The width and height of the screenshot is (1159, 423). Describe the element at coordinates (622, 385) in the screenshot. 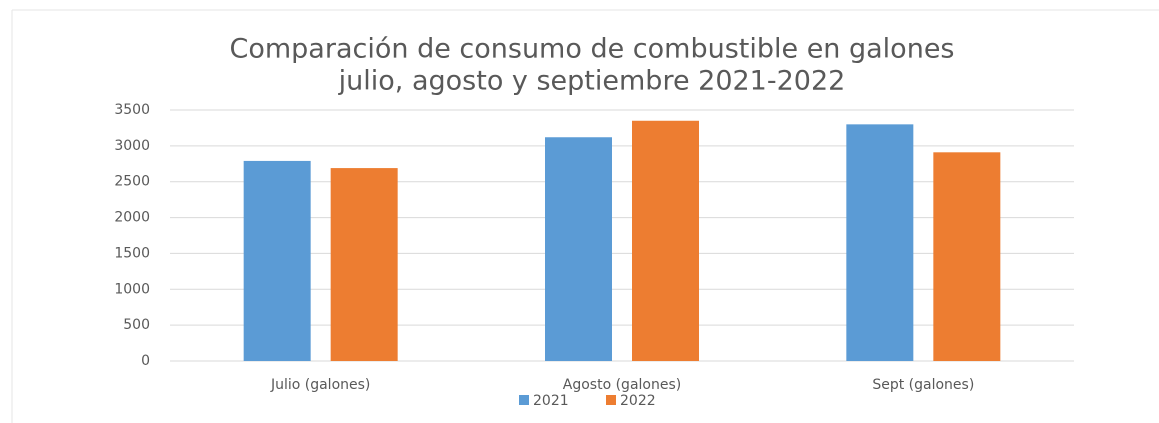

I see `x-tick-label: Agosto (galones)` at that location.